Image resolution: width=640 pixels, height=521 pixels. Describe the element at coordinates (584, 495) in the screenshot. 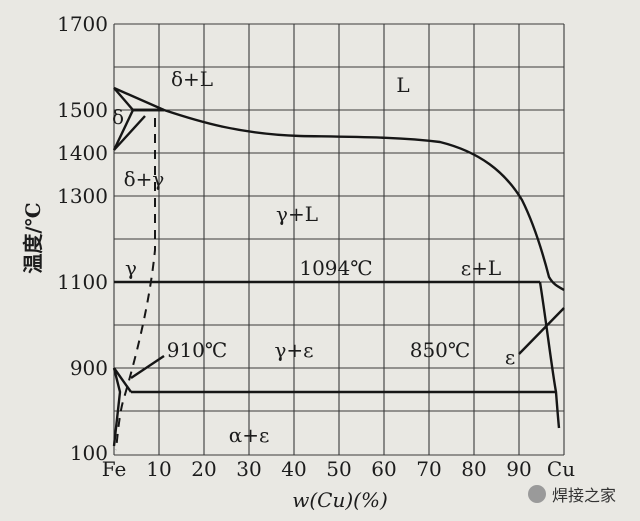

I see `watermark-text: 焊接之家` at that location.